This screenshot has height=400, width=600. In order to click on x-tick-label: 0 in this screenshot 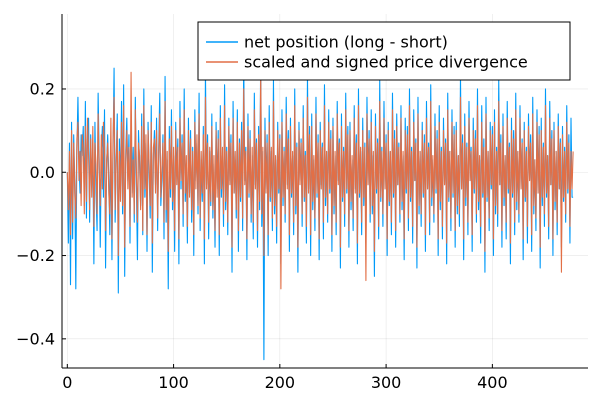, I will do `click(67, 382)`.